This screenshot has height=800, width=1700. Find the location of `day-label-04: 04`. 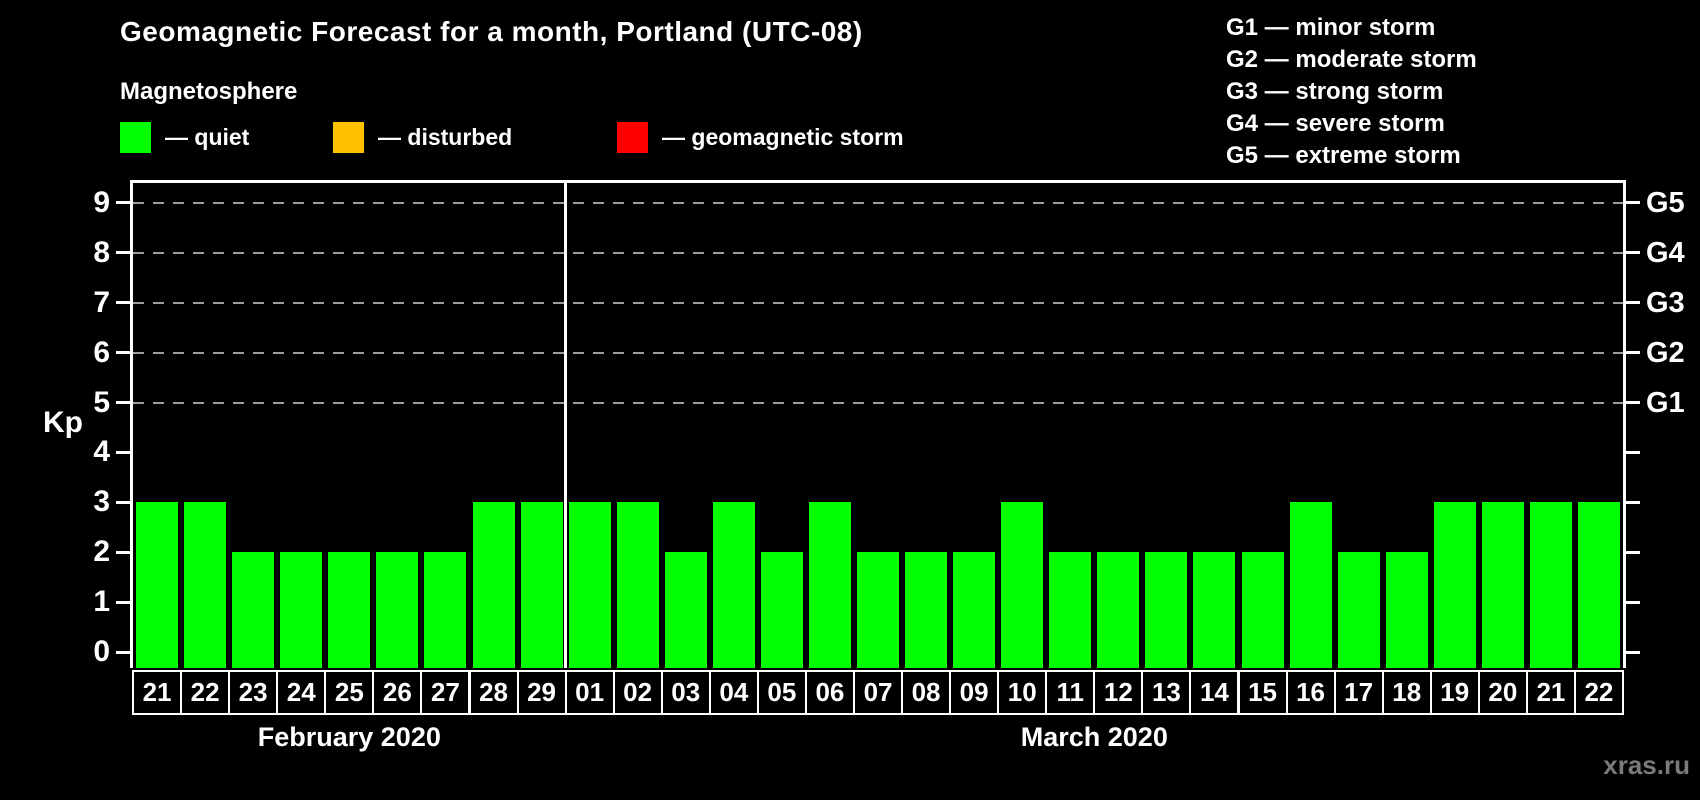

day-label-04: 04 is located at coordinates (733, 692).